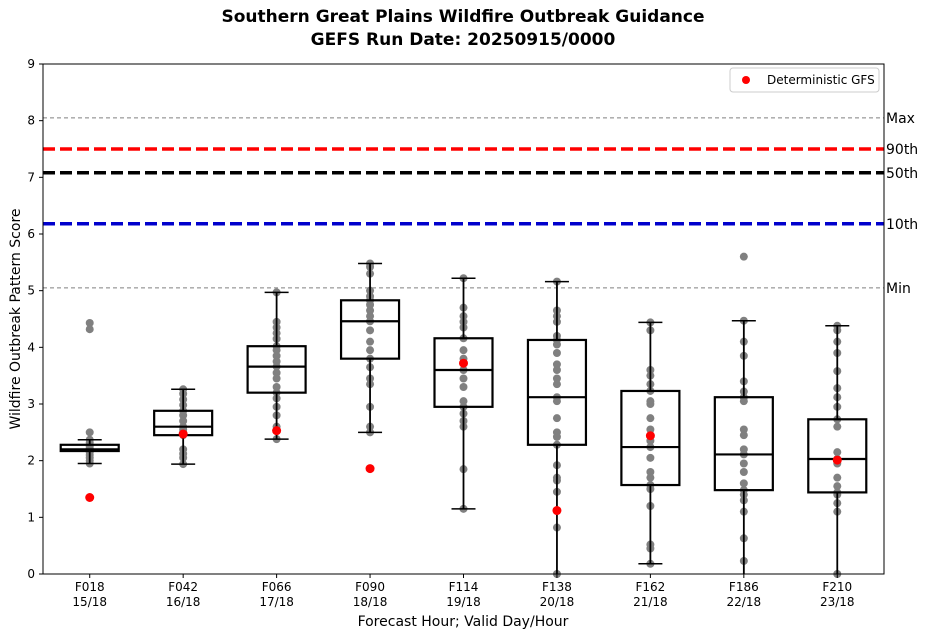  Describe the element at coordinates (370, 602) in the screenshot. I see `x-tick-label-valid: 18/18` at that location.